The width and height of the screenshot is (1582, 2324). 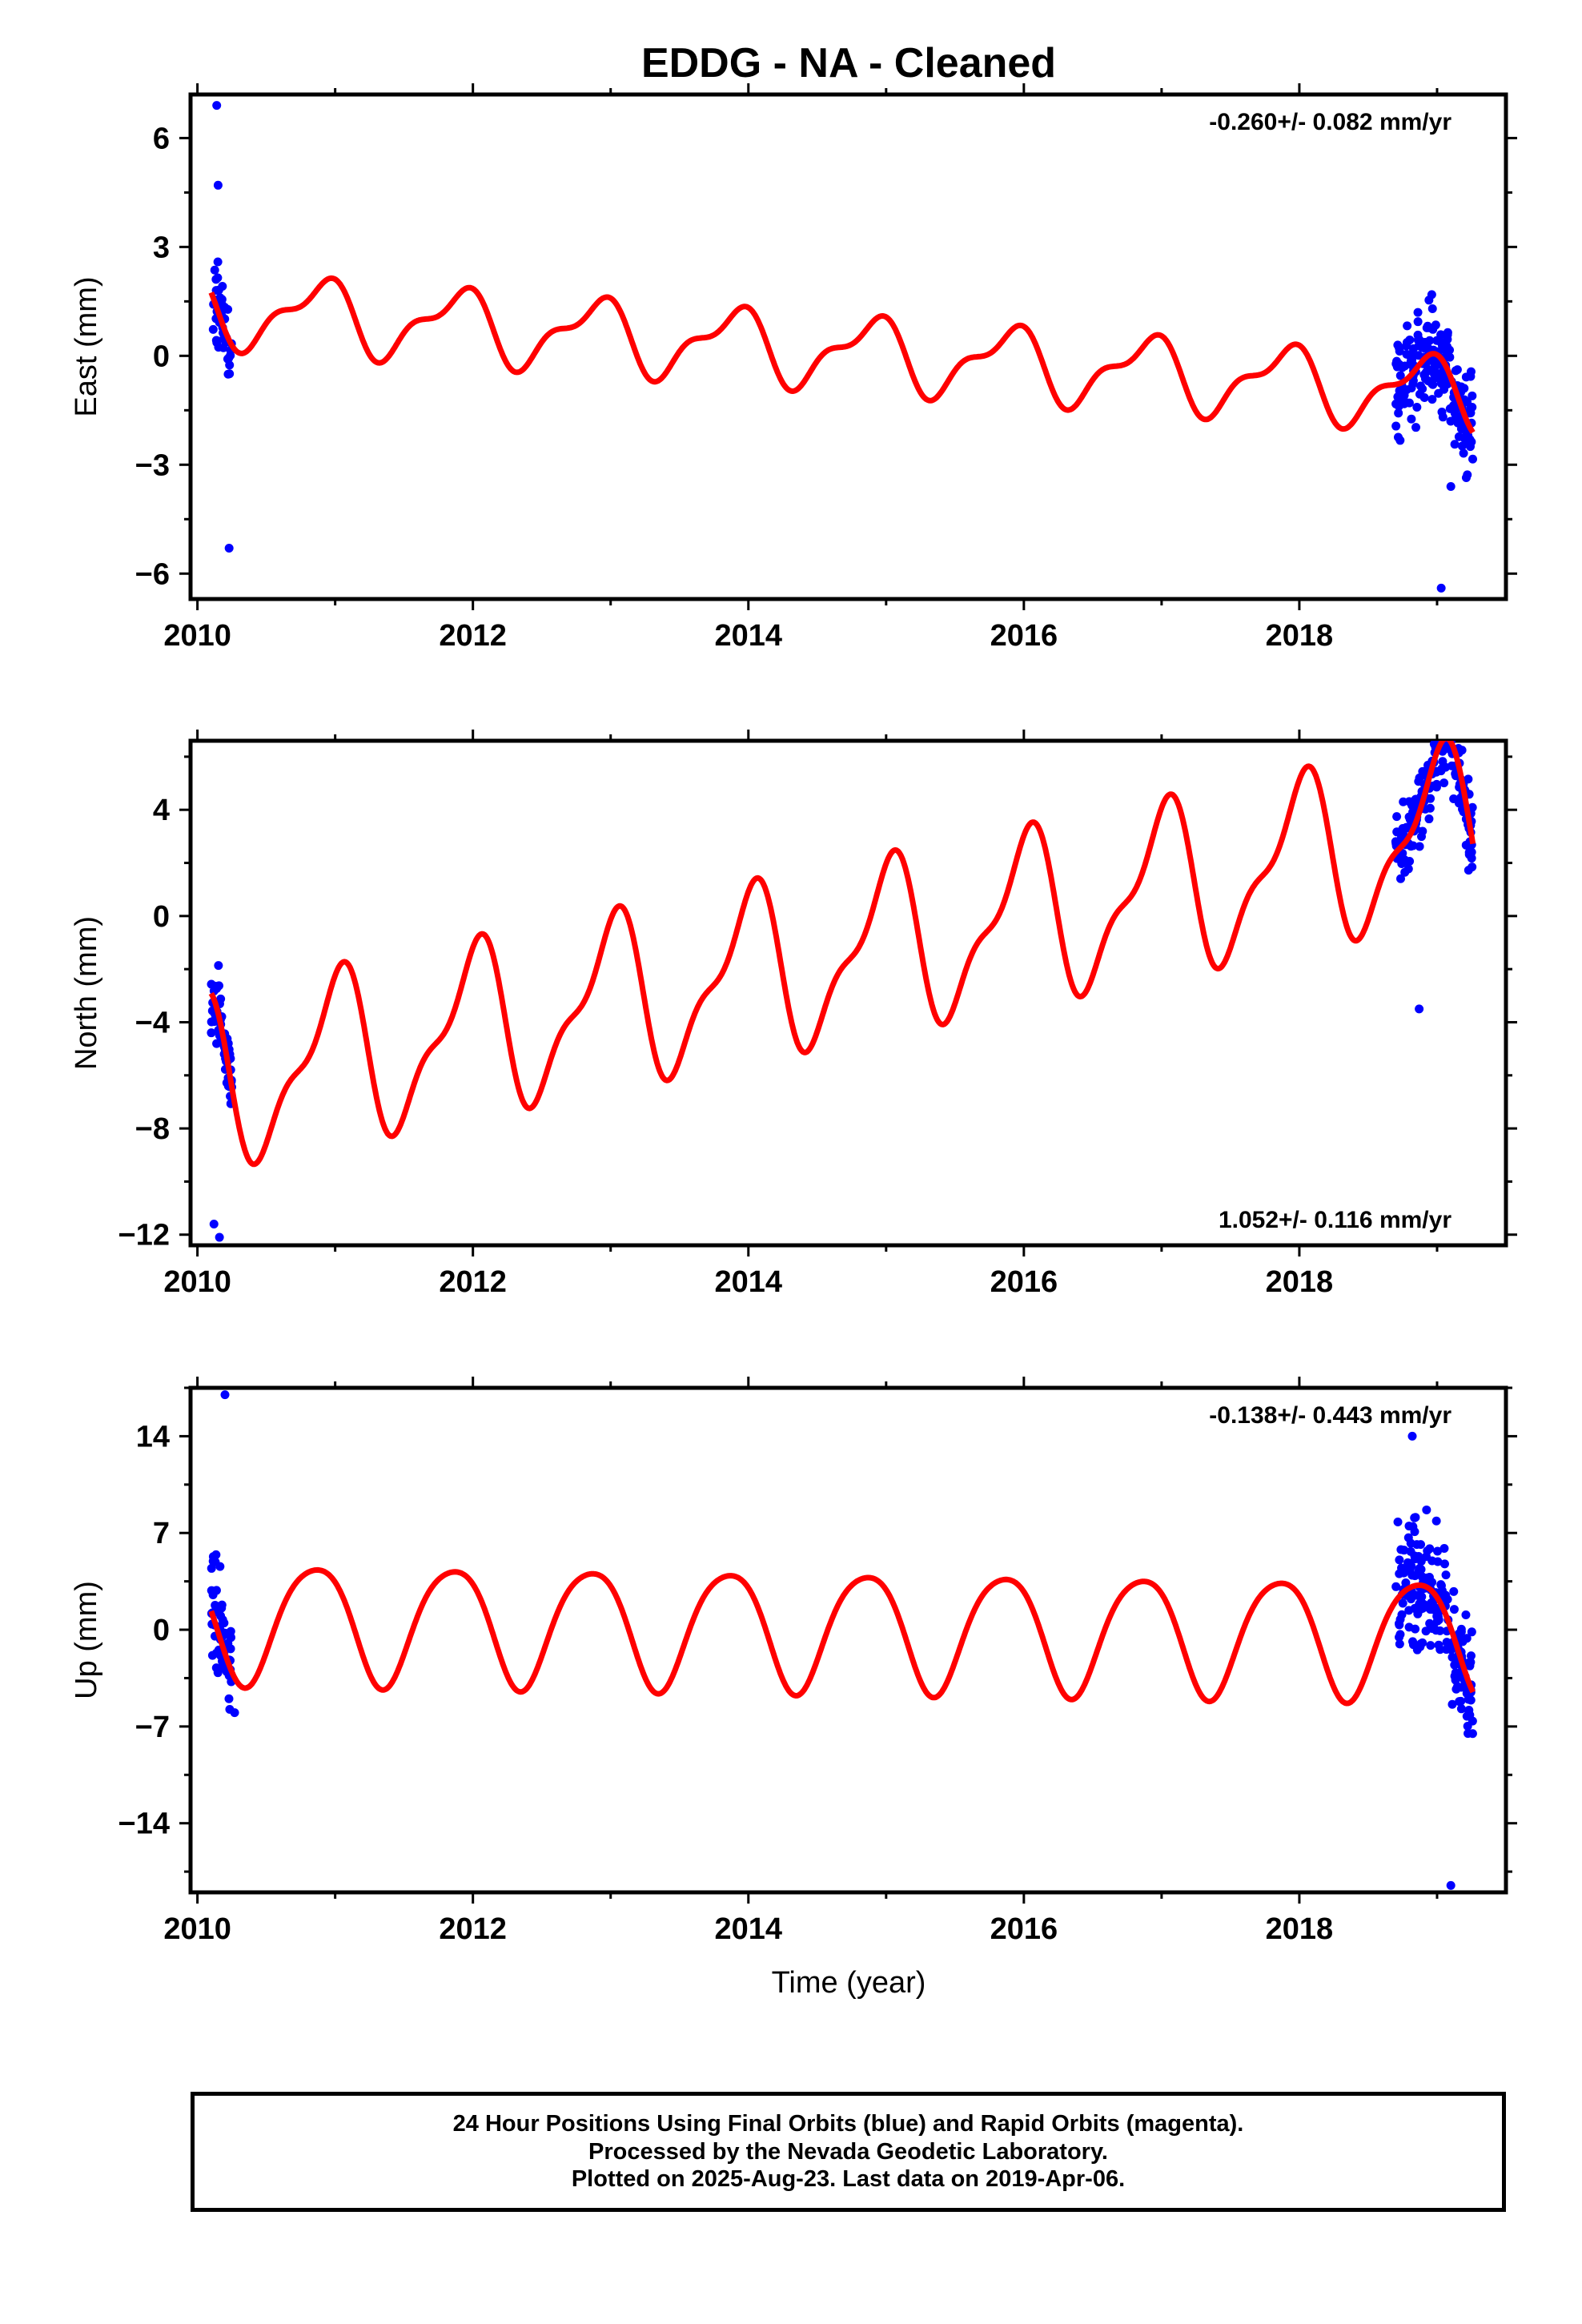 I want to click on model-curve, so click(x=842, y=354).